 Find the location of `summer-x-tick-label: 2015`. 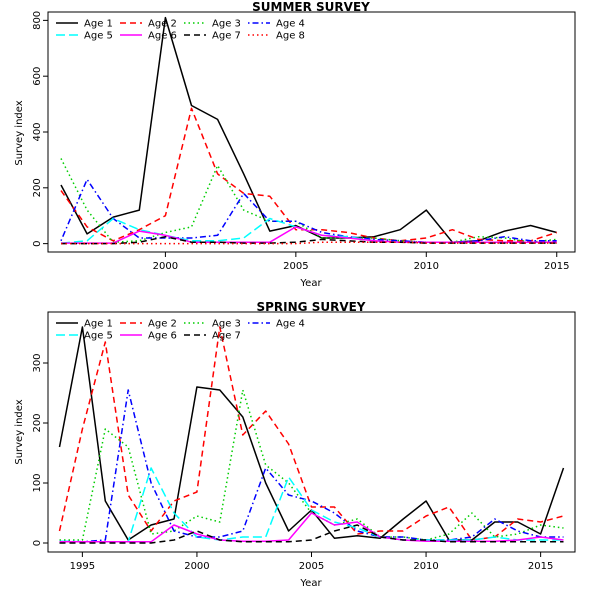

summer-x-tick-label: 2015 is located at coordinates (556, 266).